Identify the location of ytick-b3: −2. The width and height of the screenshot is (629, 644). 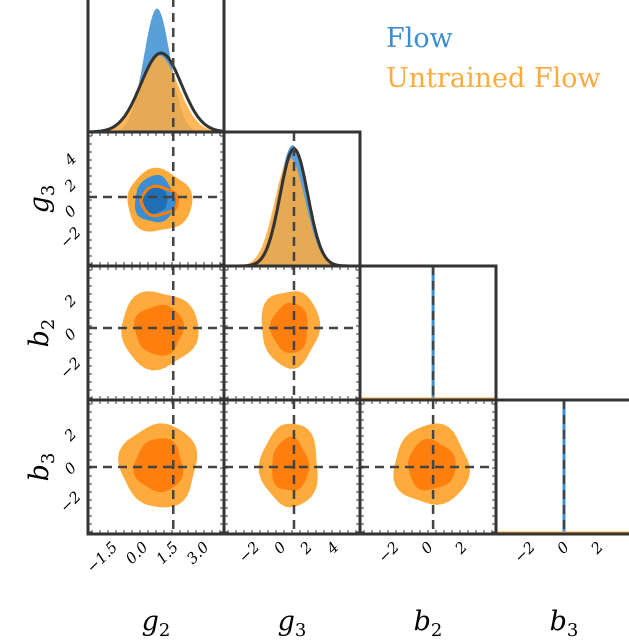
(70, 502).